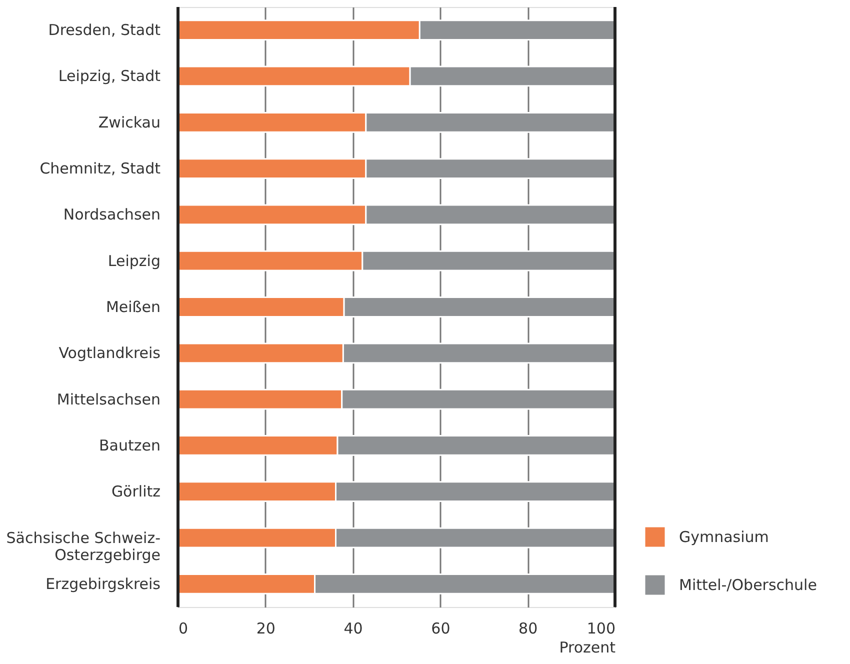 The image size is (850, 664). I want to click on legend-label: Gymnasium, so click(724, 537).